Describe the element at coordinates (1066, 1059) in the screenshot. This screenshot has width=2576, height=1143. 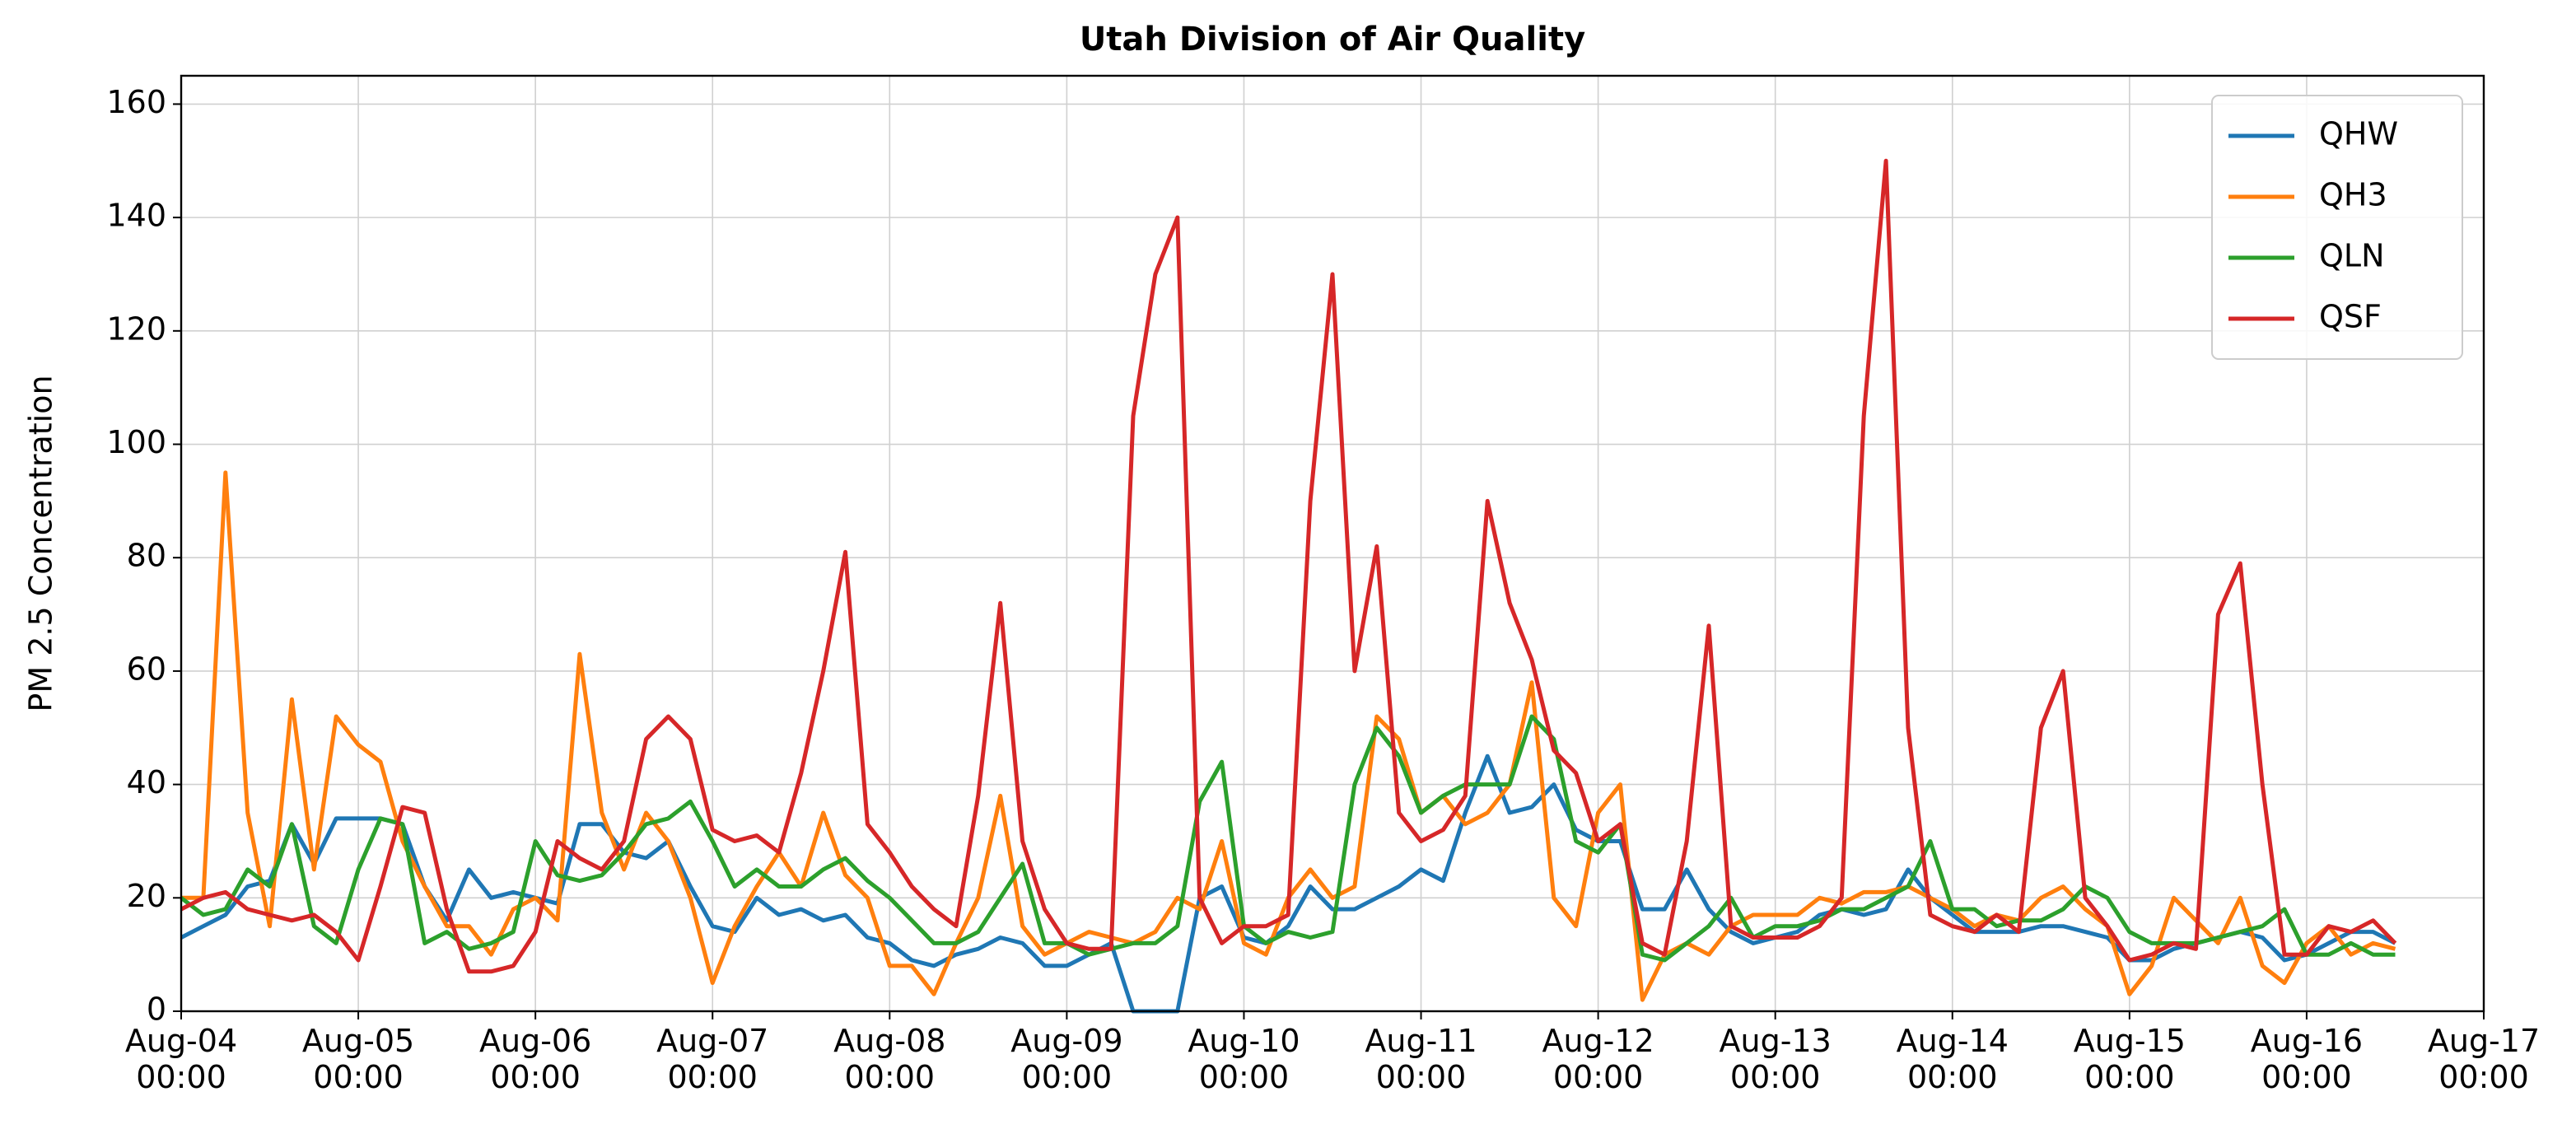
I see `x-tick-label: Aug-09 00:00` at that location.